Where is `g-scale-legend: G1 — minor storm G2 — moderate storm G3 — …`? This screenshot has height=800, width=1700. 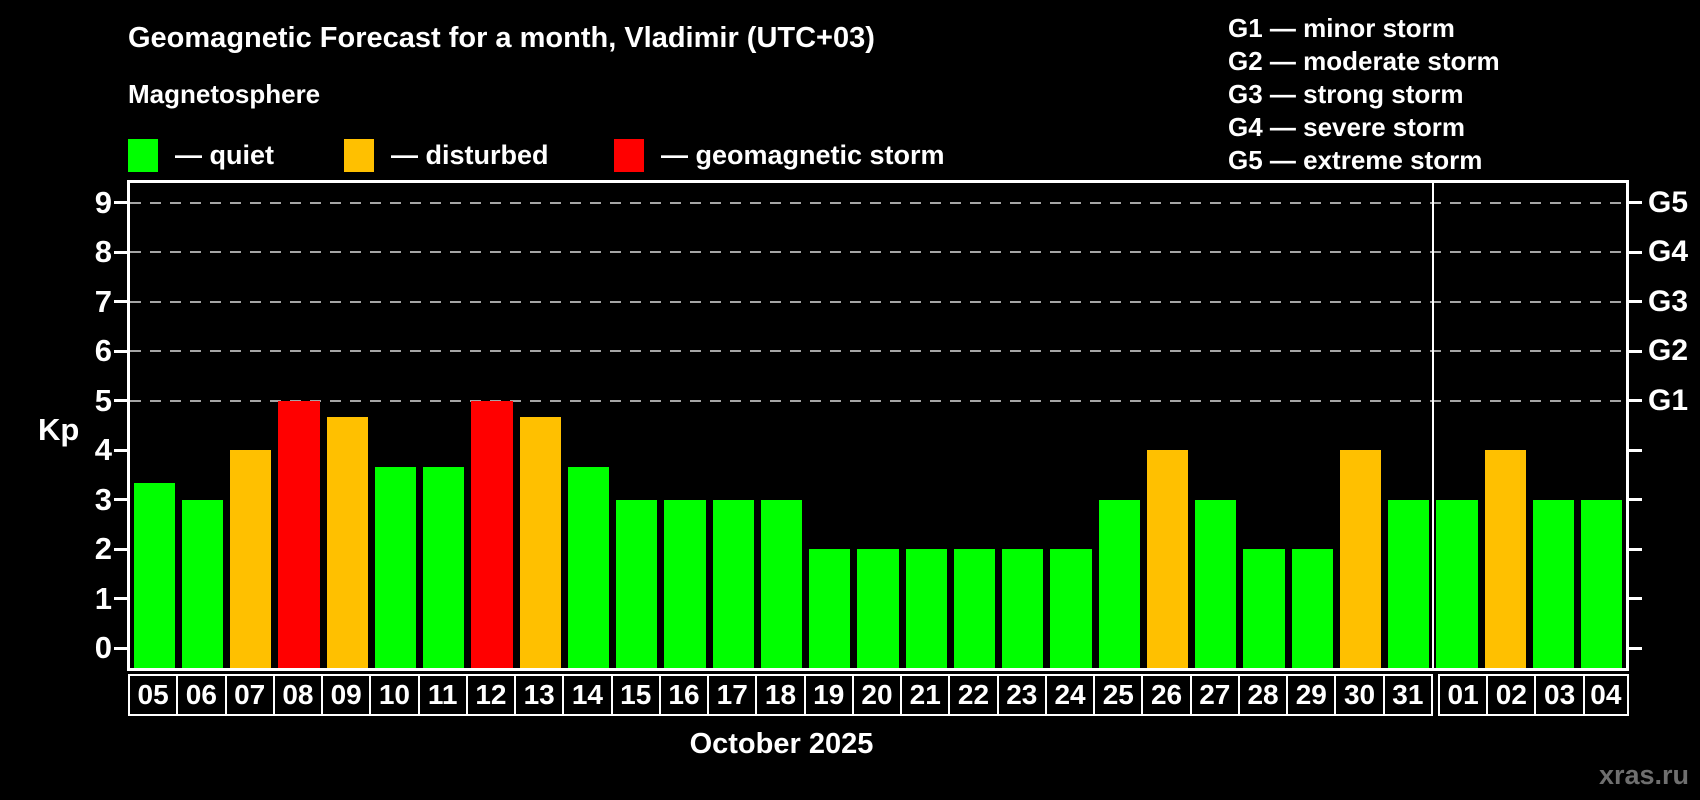
g-scale-legend: G1 — minor storm G2 — moderate storm G3 — … is located at coordinates (1364, 94).